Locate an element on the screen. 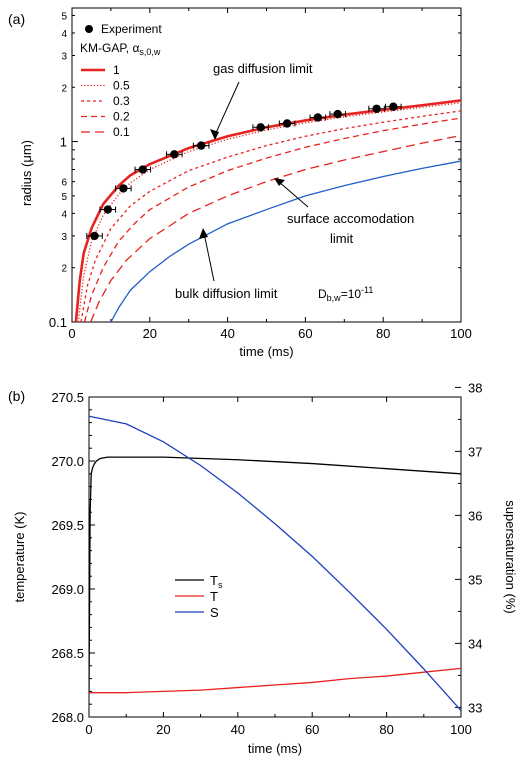  annotation-db: Db,w=10-11 is located at coordinates (345, 294).